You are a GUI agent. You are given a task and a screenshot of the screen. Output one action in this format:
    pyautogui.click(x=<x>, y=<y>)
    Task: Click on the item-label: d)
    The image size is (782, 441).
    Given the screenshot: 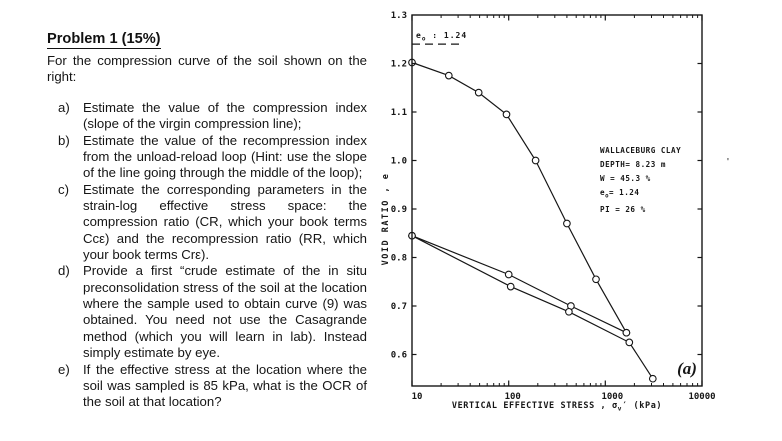 What is the action you would take?
    pyautogui.click(x=64, y=271)
    